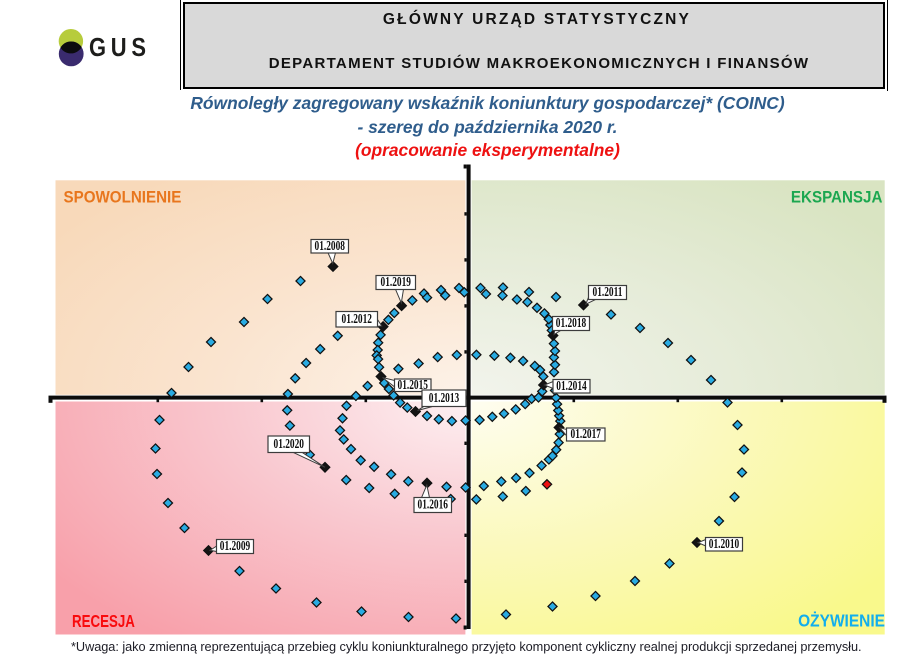  What do you see at coordinates (837, 198) in the screenshot?
I see `svg-text: EKSPANSJA` at bounding box center [837, 198].